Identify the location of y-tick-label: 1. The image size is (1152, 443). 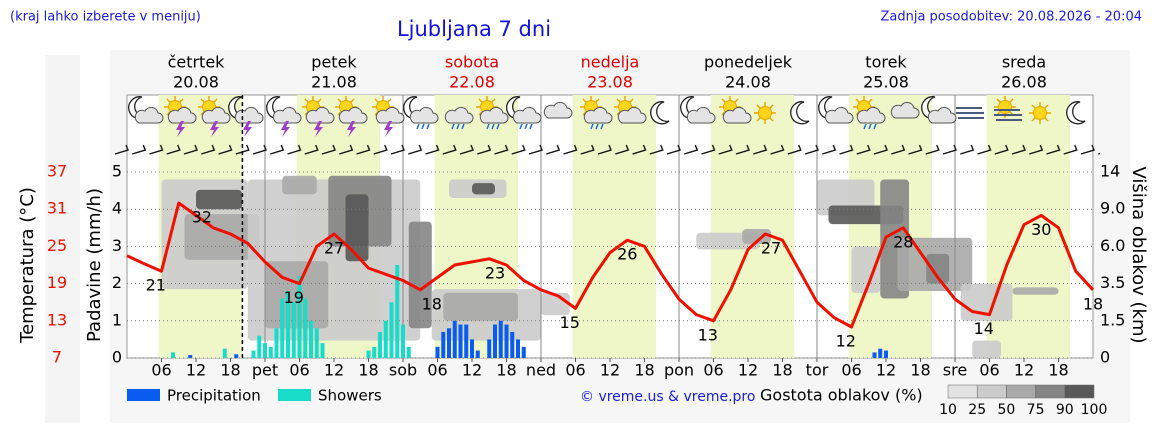
(117, 319).